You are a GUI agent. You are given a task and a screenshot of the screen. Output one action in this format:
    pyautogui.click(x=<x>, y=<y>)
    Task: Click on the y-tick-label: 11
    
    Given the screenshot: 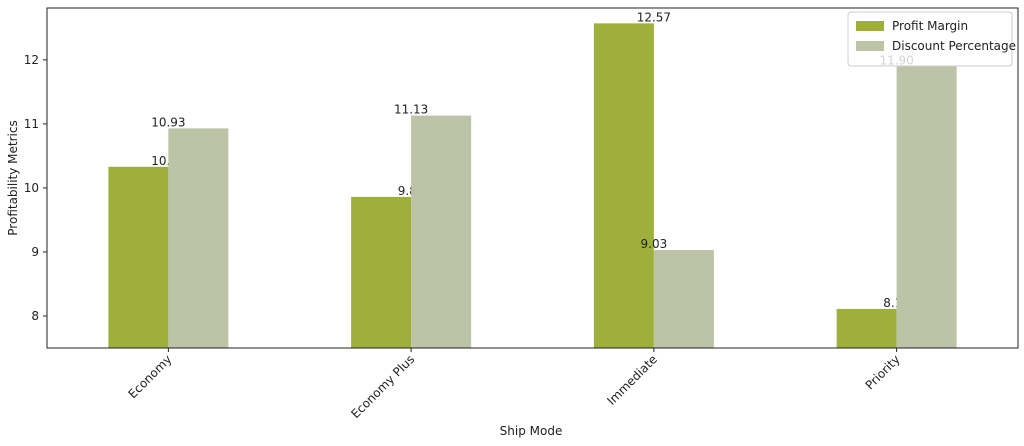 What is the action you would take?
    pyautogui.click(x=31, y=124)
    